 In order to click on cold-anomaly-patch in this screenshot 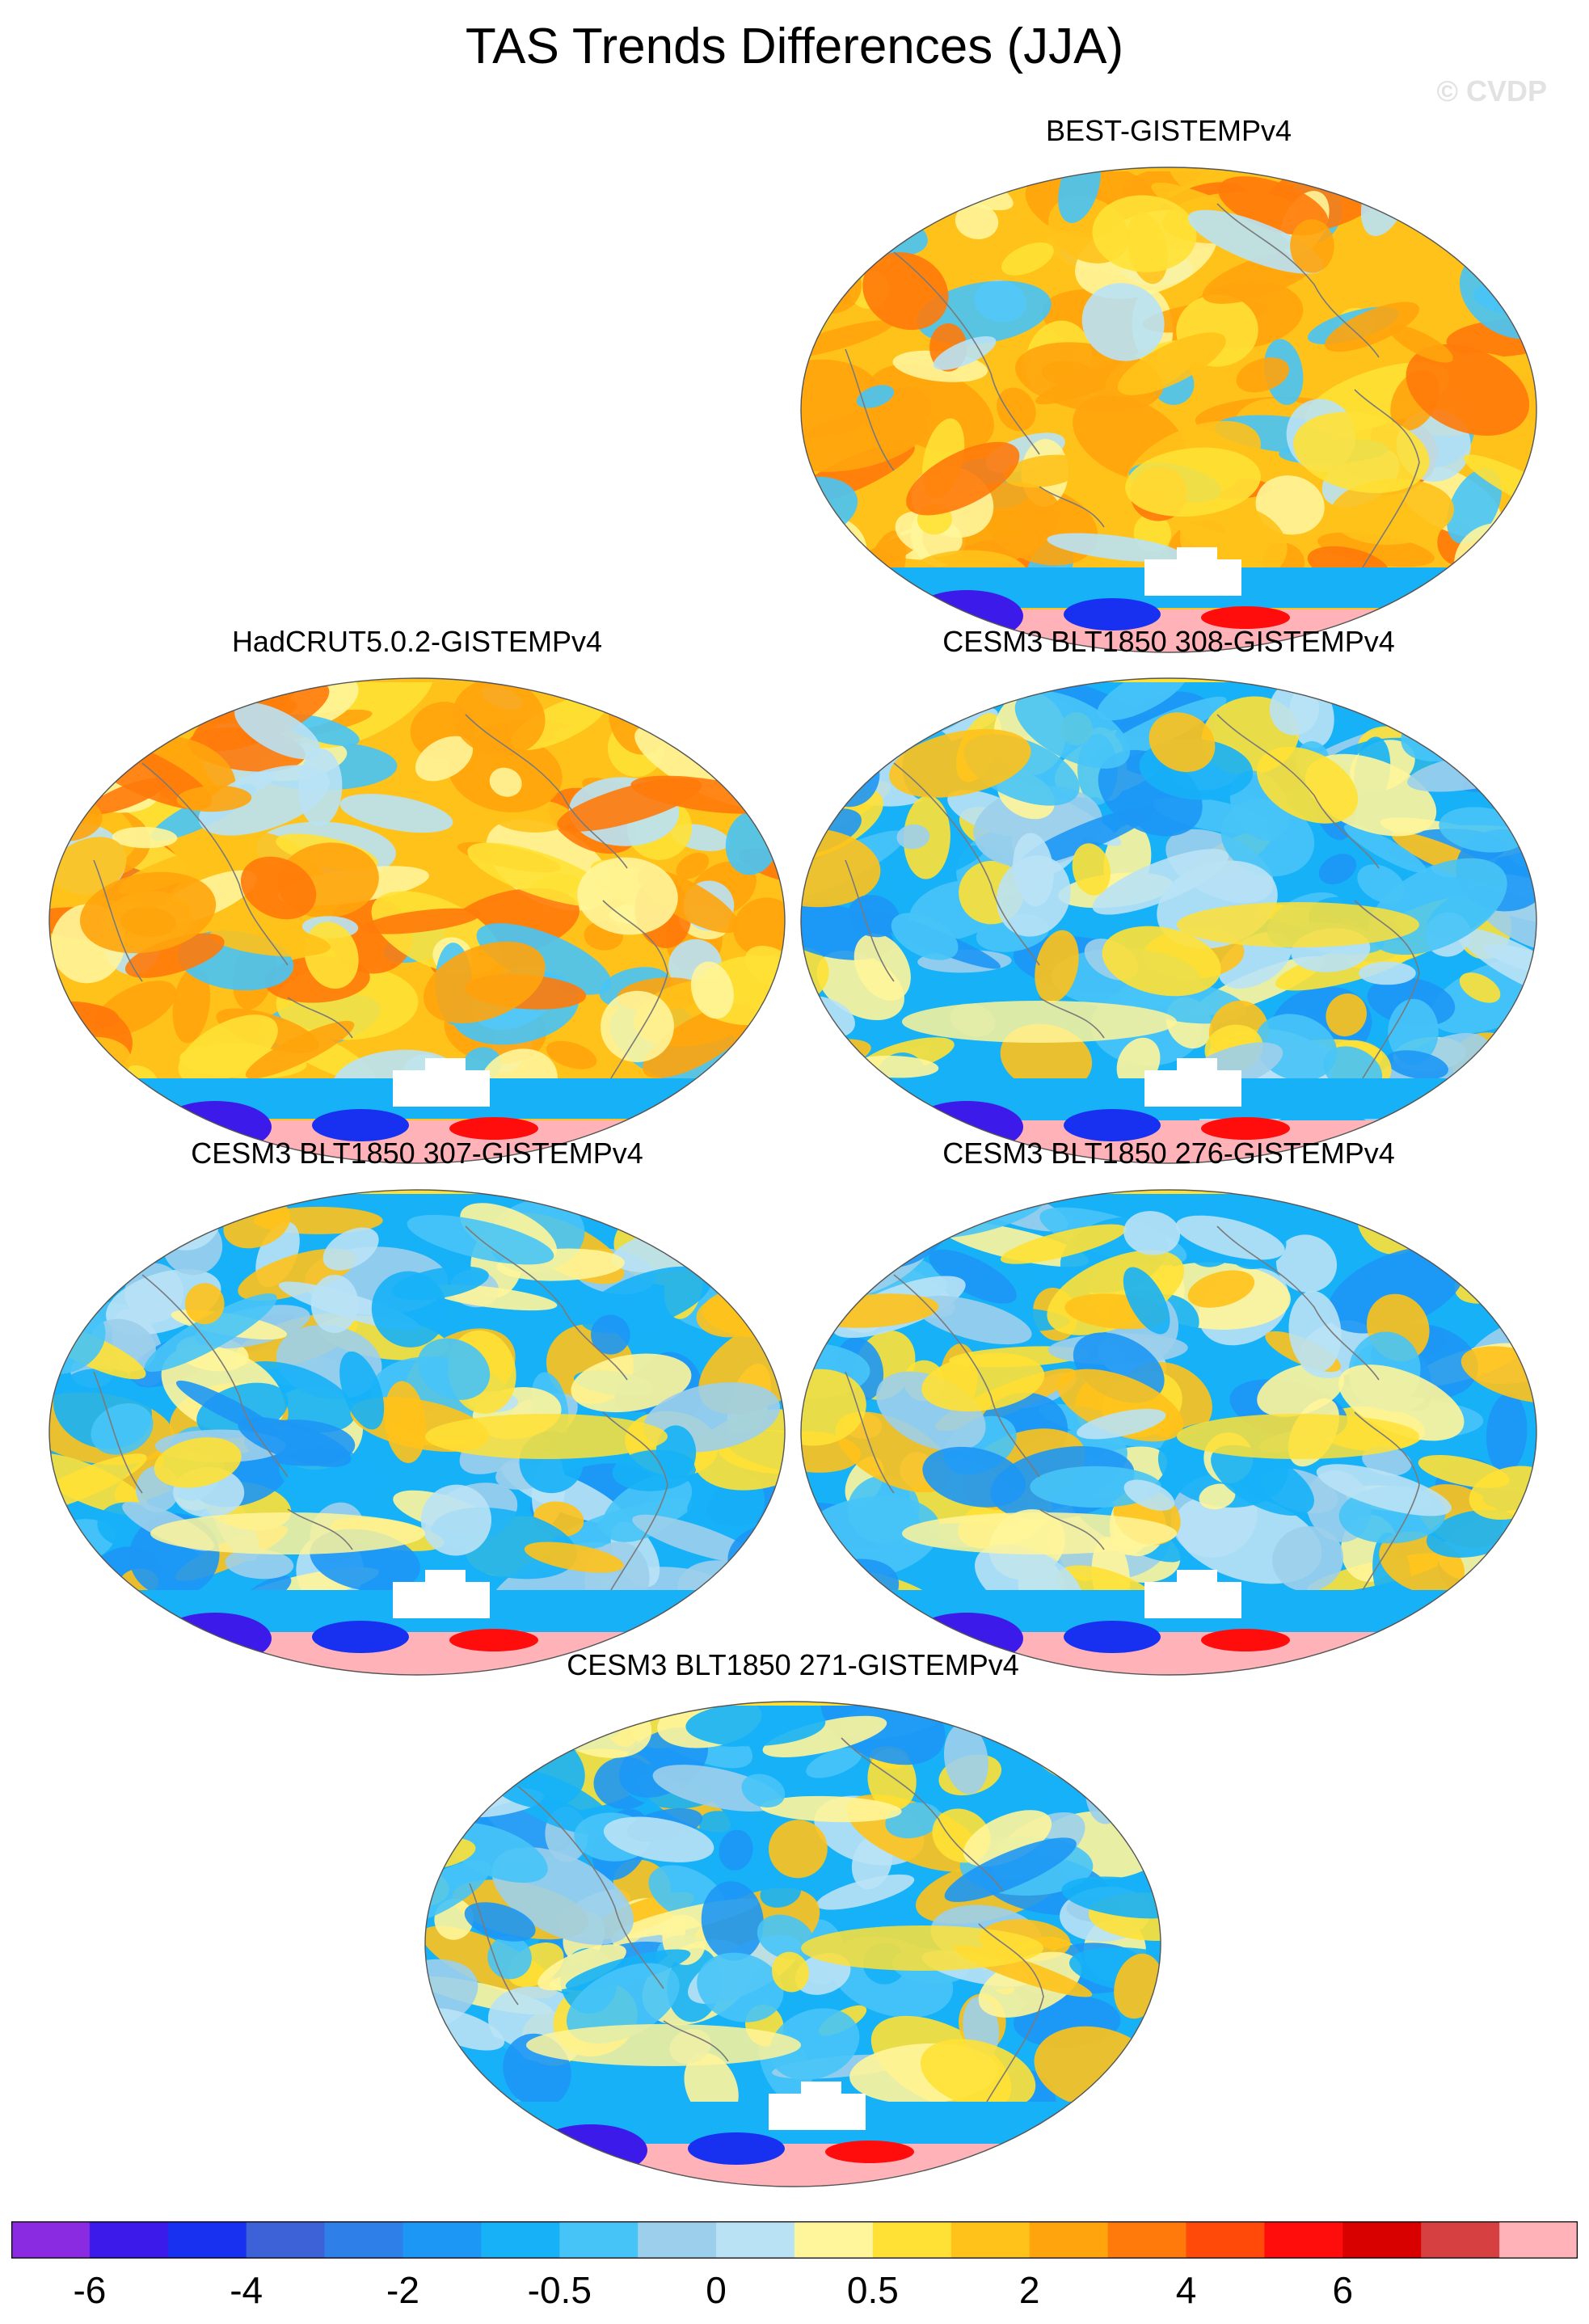, I will do `click(1112, 1637)`.